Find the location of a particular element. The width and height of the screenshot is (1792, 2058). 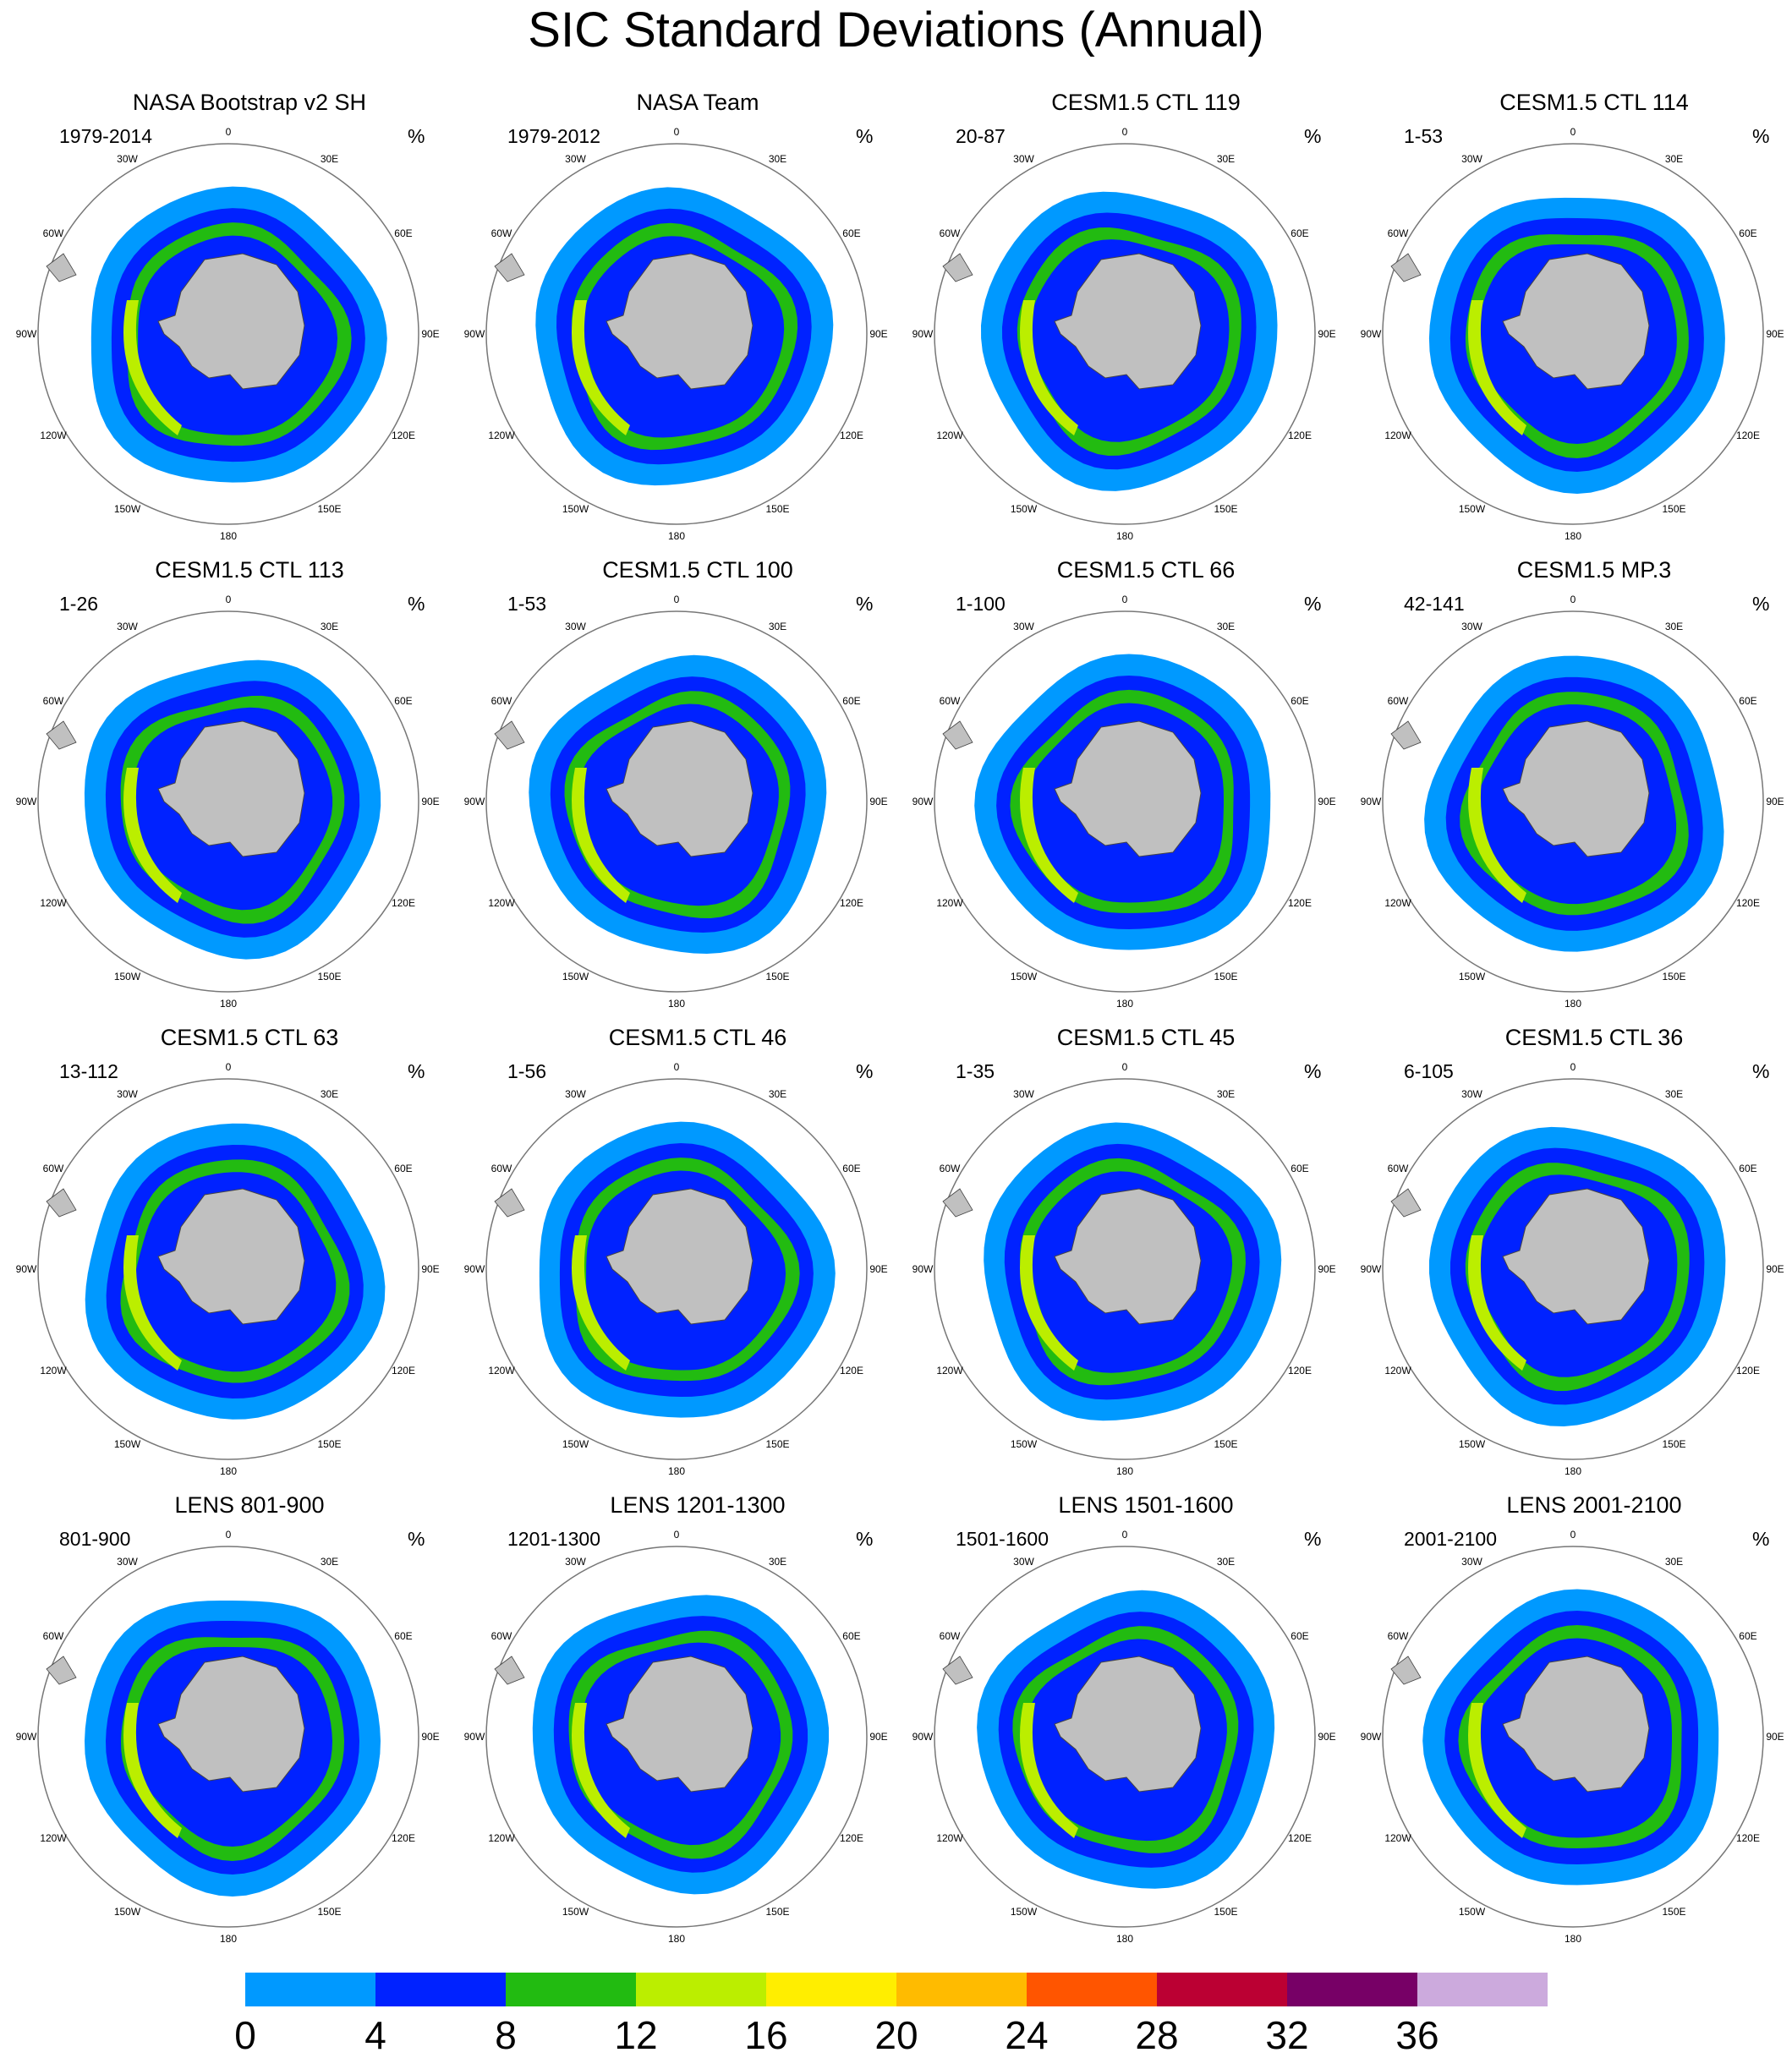

colorbar-tick: 0 is located at coordinates (245, 2035).